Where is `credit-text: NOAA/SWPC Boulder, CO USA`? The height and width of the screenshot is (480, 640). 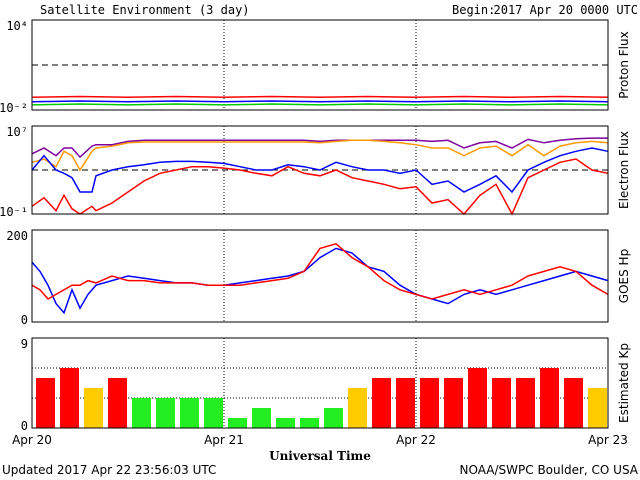 credit-text: NOAA/SWPC Boulder, CO USA is located at coordinates (549, 470).